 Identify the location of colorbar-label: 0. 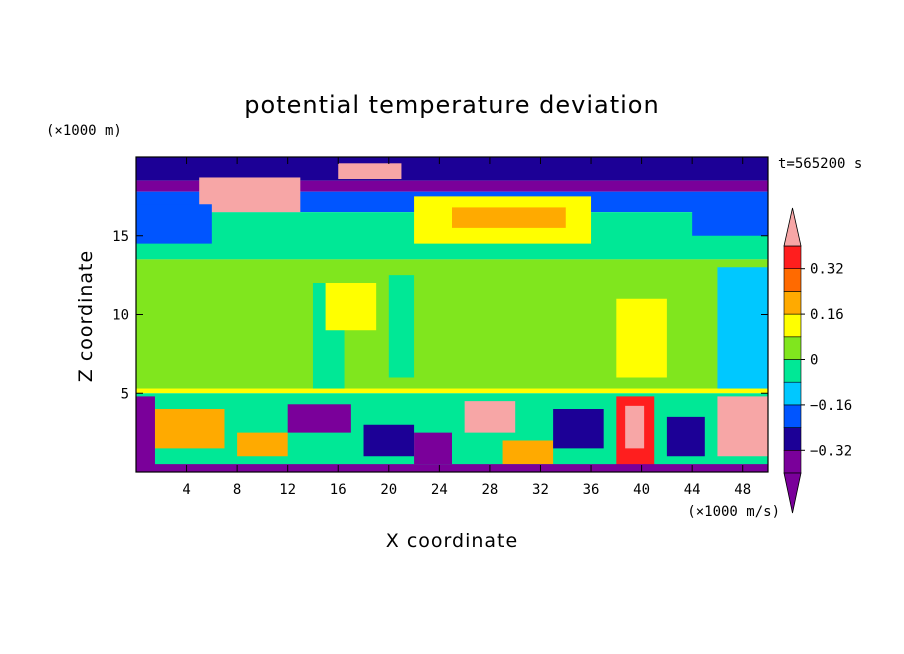
(814, 361).